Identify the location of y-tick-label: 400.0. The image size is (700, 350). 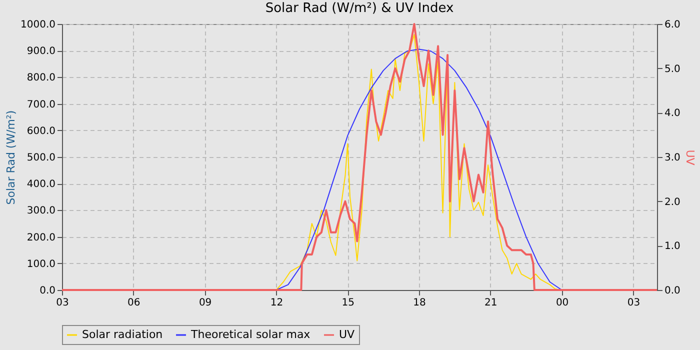
(41, 184).